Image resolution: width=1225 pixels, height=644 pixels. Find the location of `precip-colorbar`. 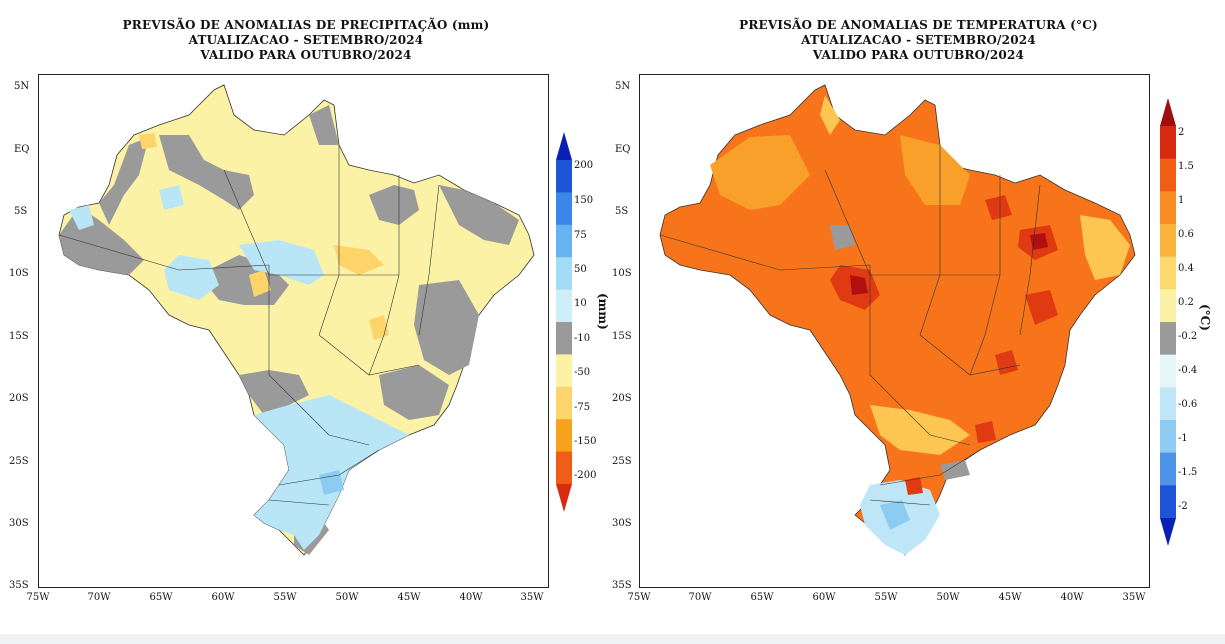

precip-colorbar is located at coordinates (564, 322).